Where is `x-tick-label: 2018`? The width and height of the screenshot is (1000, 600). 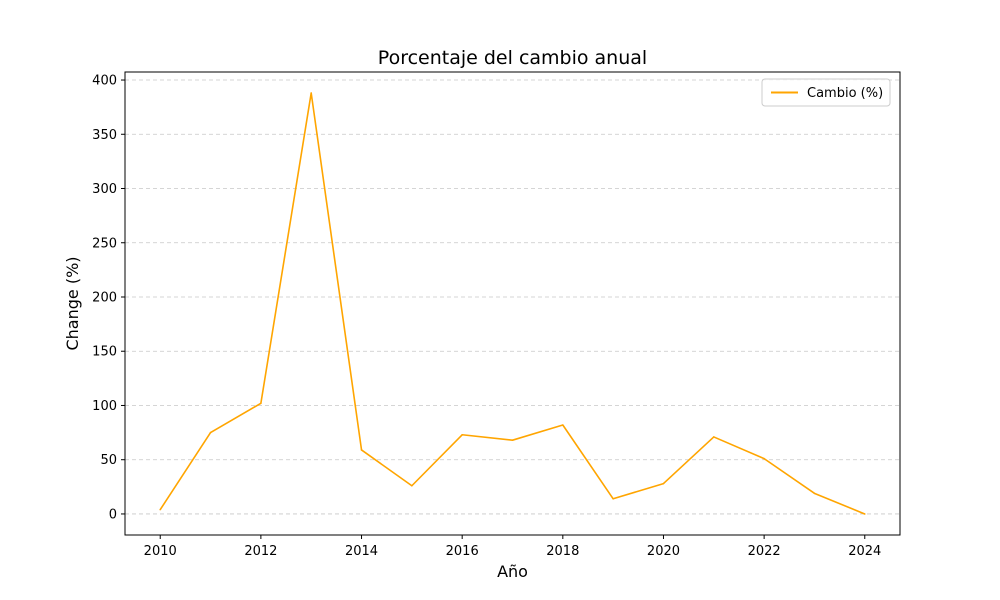
x-tick-label: 2018 is located at coordinates (562, 551).